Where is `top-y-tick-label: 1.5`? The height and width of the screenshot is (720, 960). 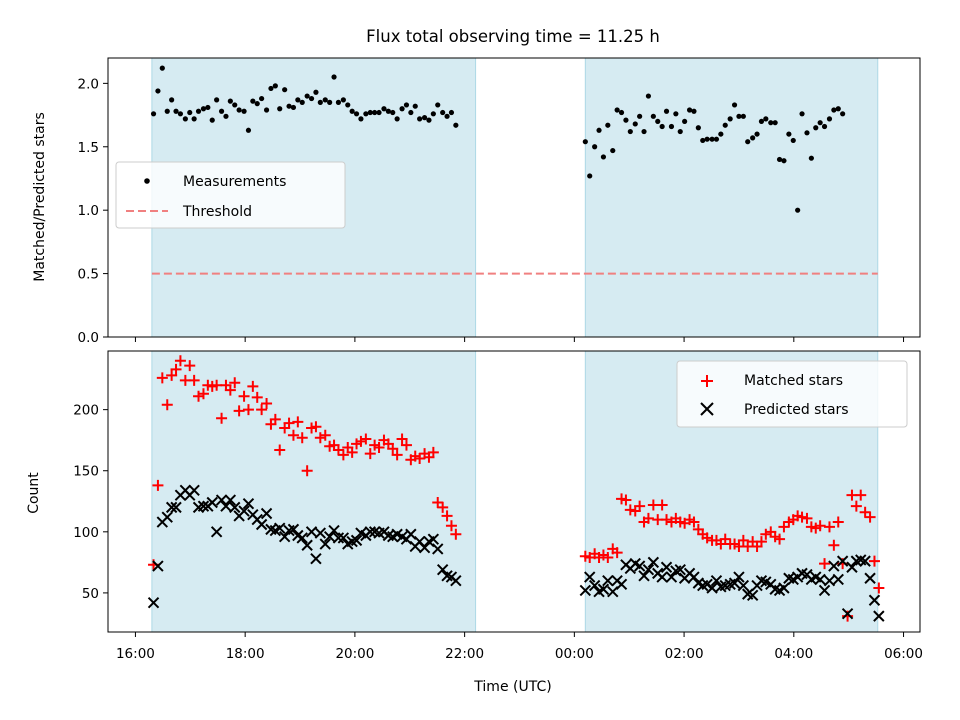 top-y-tick-label: 1.5 is located at coordinates (88, 148).